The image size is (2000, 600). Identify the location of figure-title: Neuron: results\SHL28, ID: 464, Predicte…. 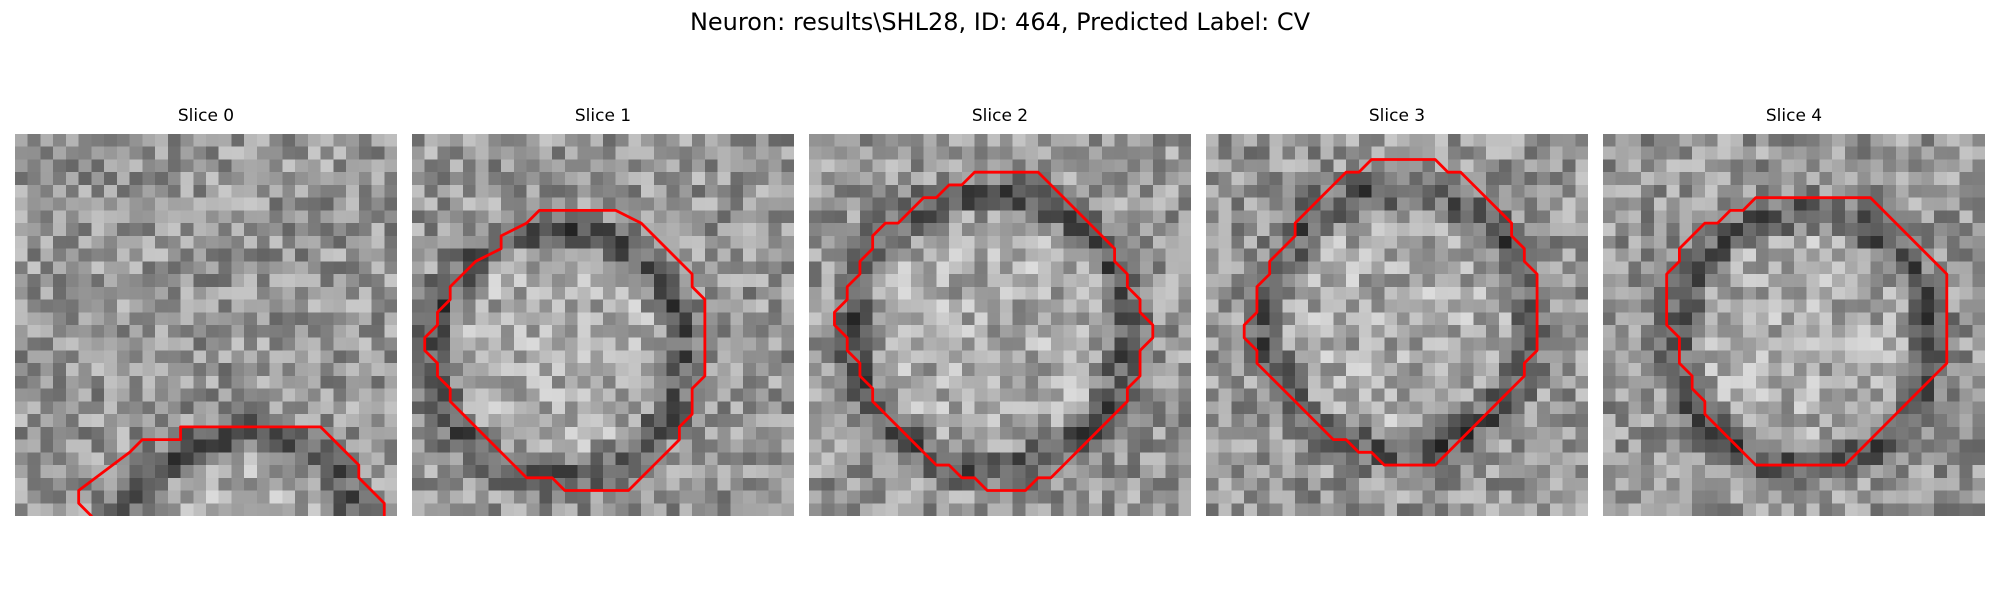
(1000, 22).